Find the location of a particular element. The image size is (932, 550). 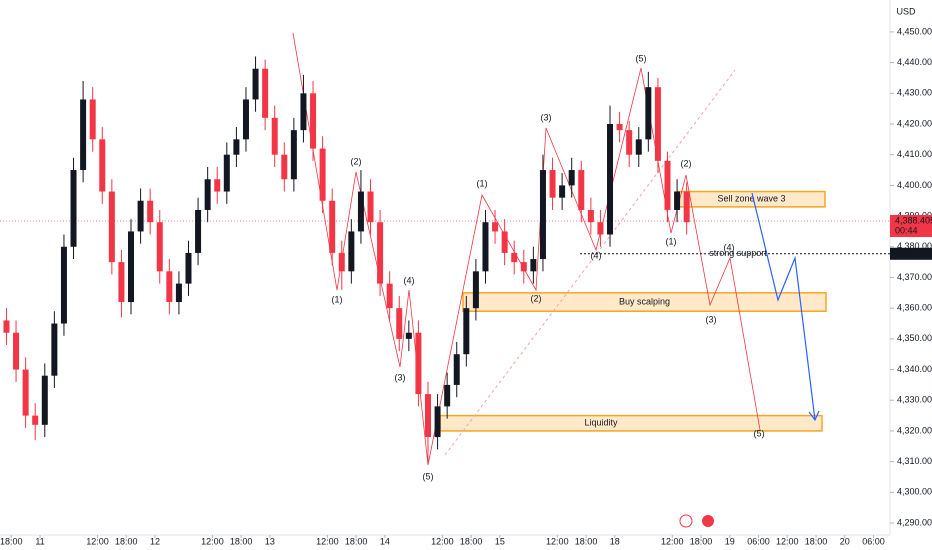

y-tick-label: 4,370.000 is located at coordinates (914, 277).